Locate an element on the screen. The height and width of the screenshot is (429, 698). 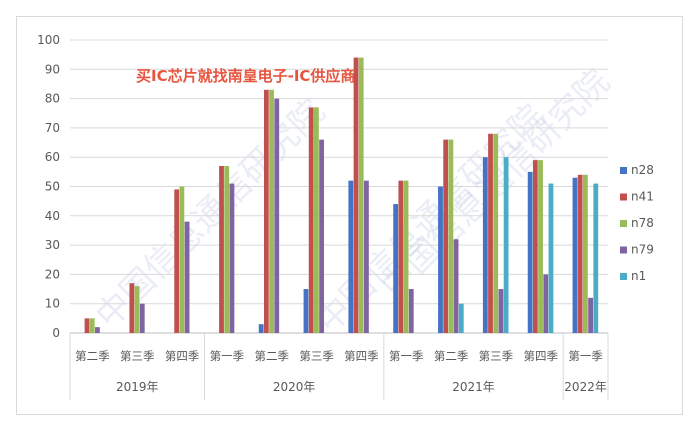
legend-swatch-n79 is located at coordinates (623, 250).